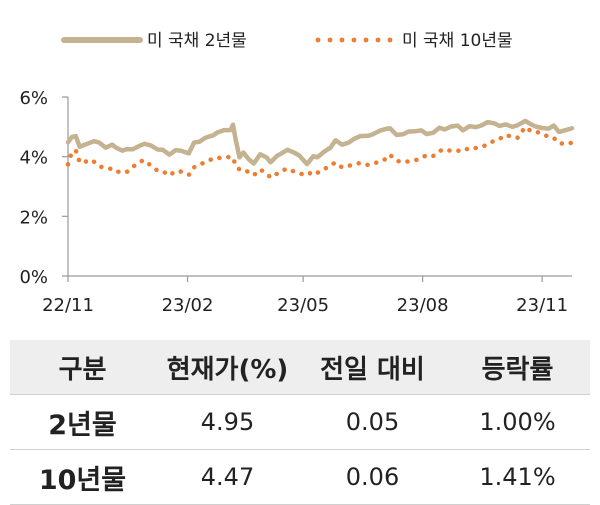 This screenshot has height=505, width=600. I want to click on x-tick-label: 22/11, so click(68, 305).